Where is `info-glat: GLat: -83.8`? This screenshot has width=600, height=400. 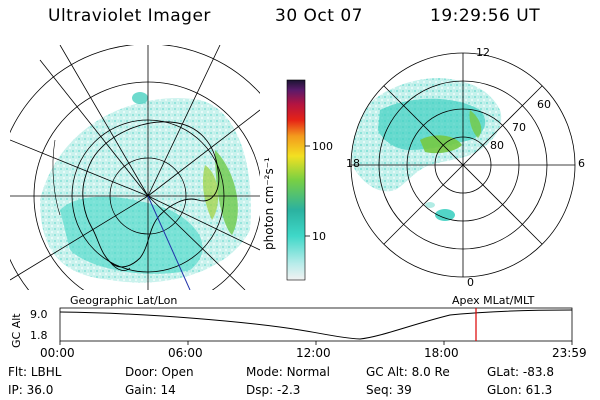 info-glat: GLat: -83.8 is located at coordinates (520, 372).